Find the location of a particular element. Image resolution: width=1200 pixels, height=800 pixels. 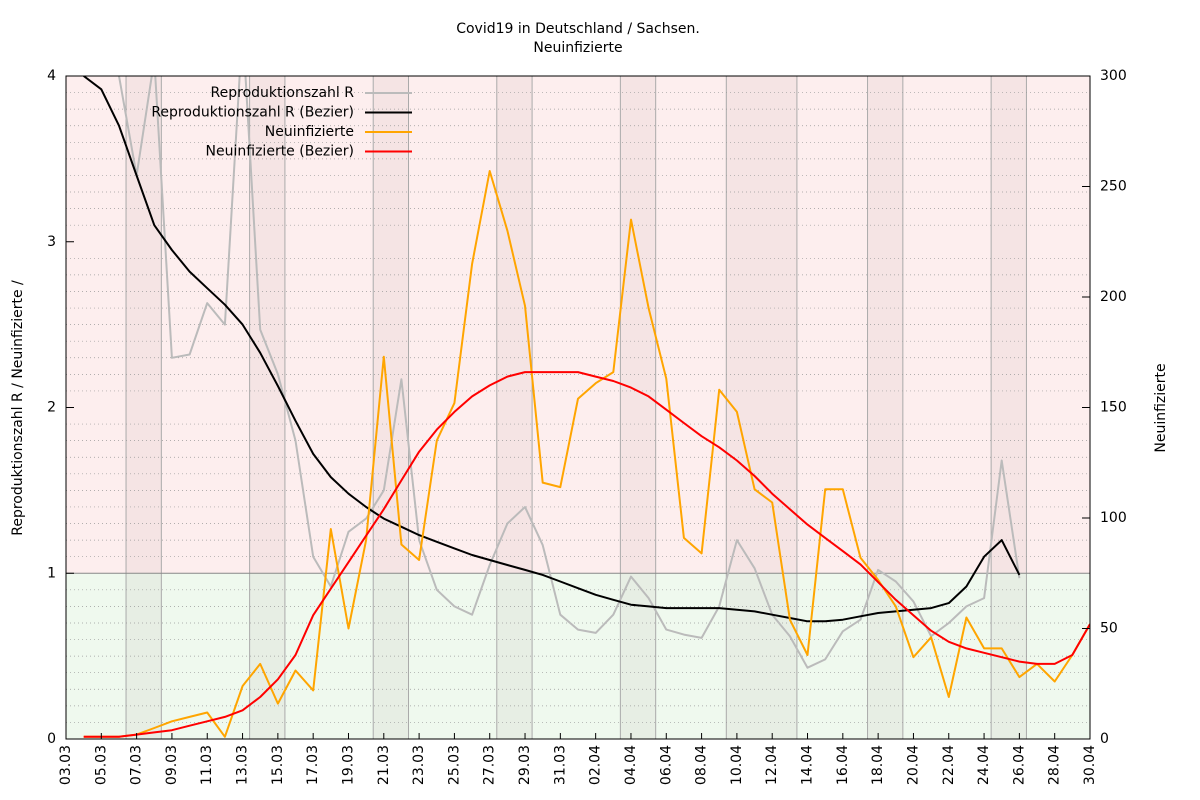

x-tick-label: 30.04 is located at coordinates (1090, 765).